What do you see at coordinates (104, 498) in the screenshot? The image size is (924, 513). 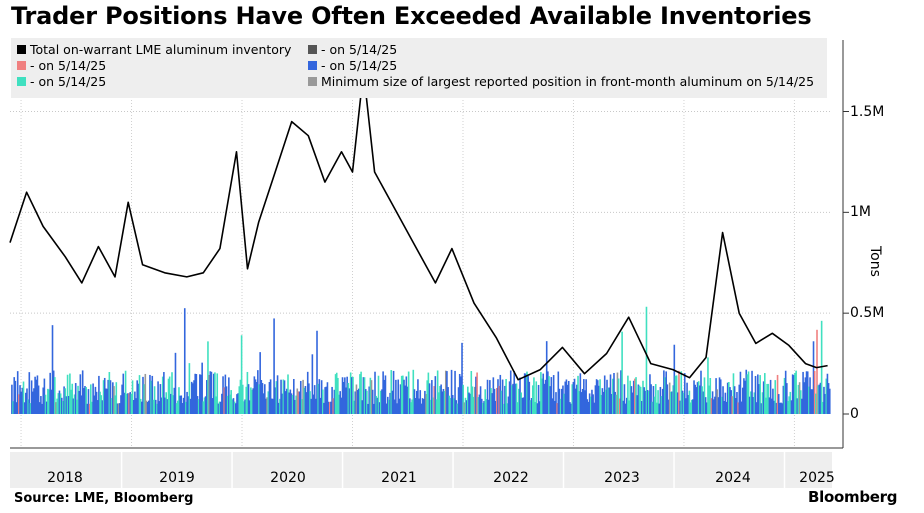 I see `source-note: Source: LME, Bloomberg` at bounding box center [104, 498].